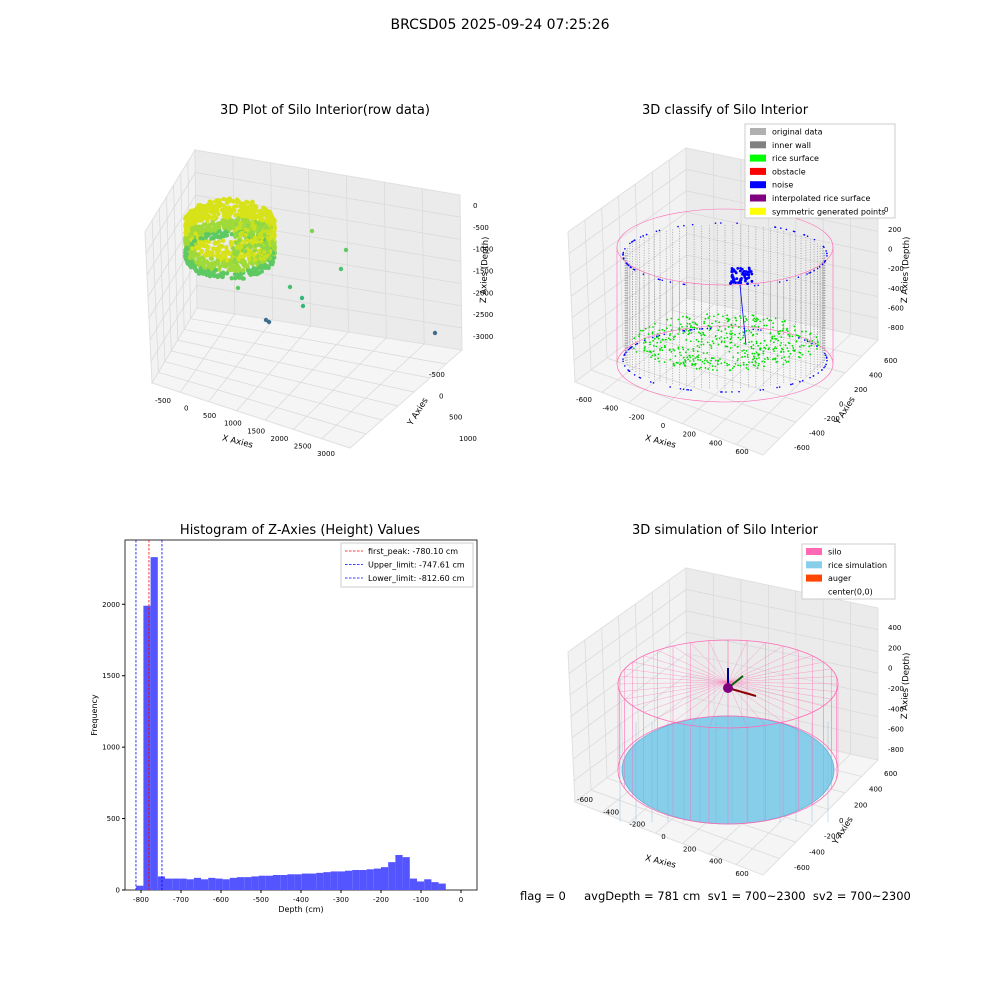 This screenshot has height=1000, width=1000. What do you see at coordinates (256, 431) in the screenshot?
I see `x-tick-label: 1500` at bounding box center [256, 431].